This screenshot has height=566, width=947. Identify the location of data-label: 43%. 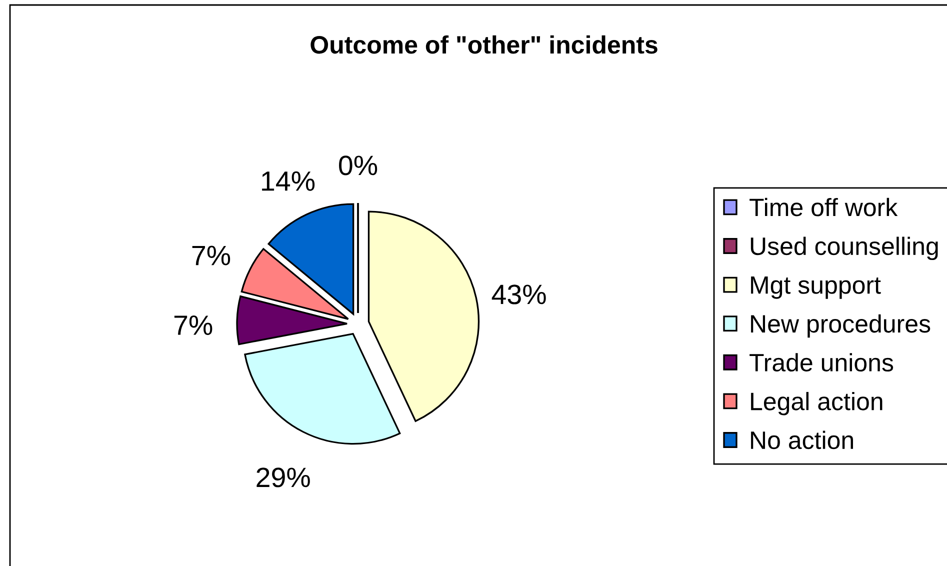
(519, 294).